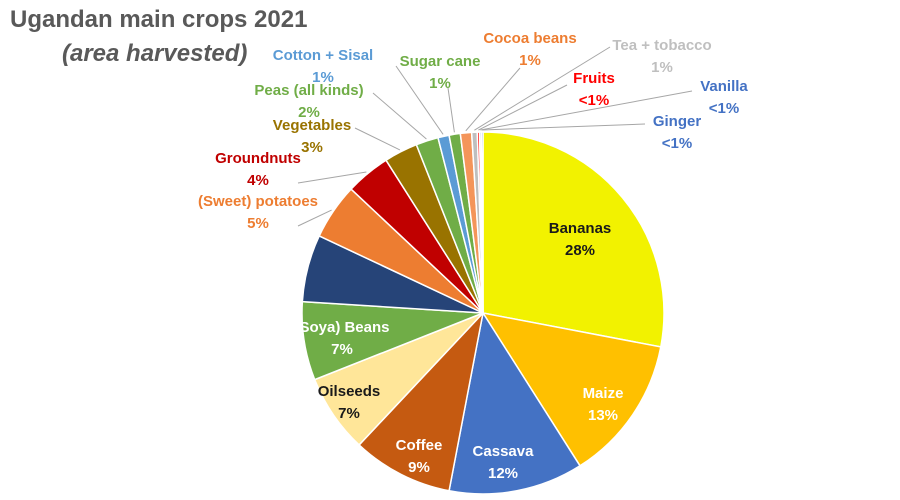 The height and width of the screenshot is (500, 900). Describe the element at coordinates (586, 110) in the screenshot. I see `leader-line-vanilla` at that location.